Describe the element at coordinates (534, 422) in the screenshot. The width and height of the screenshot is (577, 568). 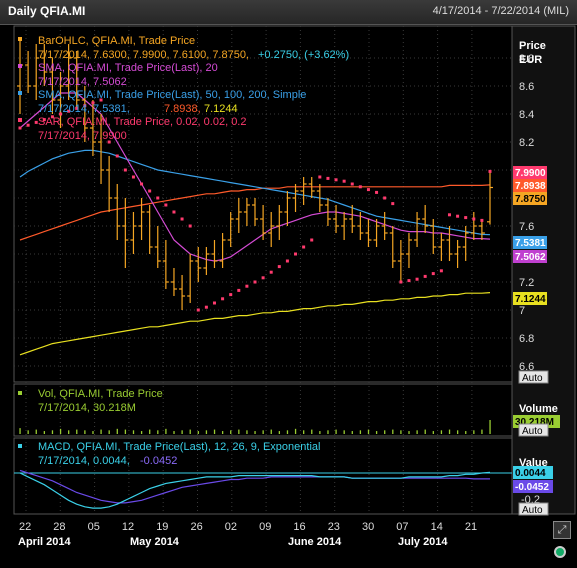
I see `volume-value-tag-label: 30.218M` at that location.